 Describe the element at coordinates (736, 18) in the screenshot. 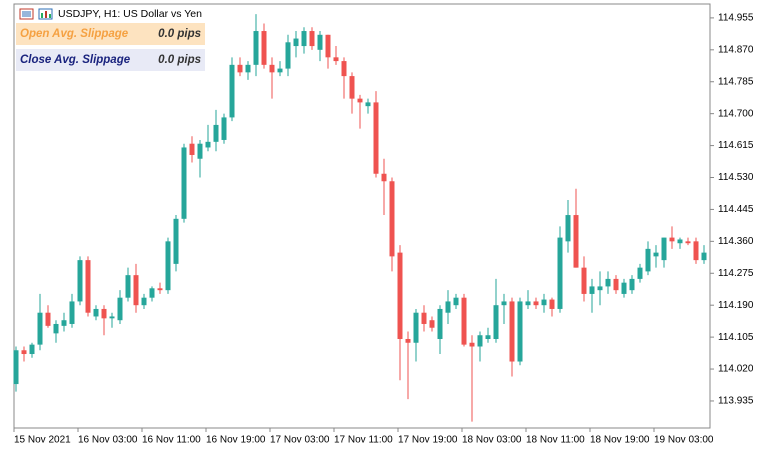

I see `y-tick-label: 114.955` at that location.